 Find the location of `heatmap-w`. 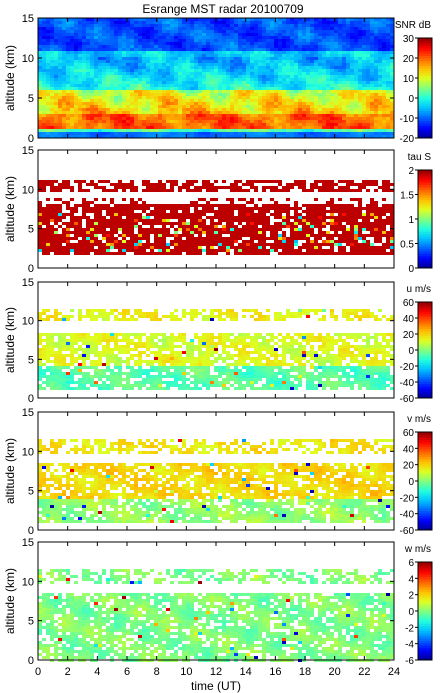

heatmap-w is located at coordinates (216, 615).